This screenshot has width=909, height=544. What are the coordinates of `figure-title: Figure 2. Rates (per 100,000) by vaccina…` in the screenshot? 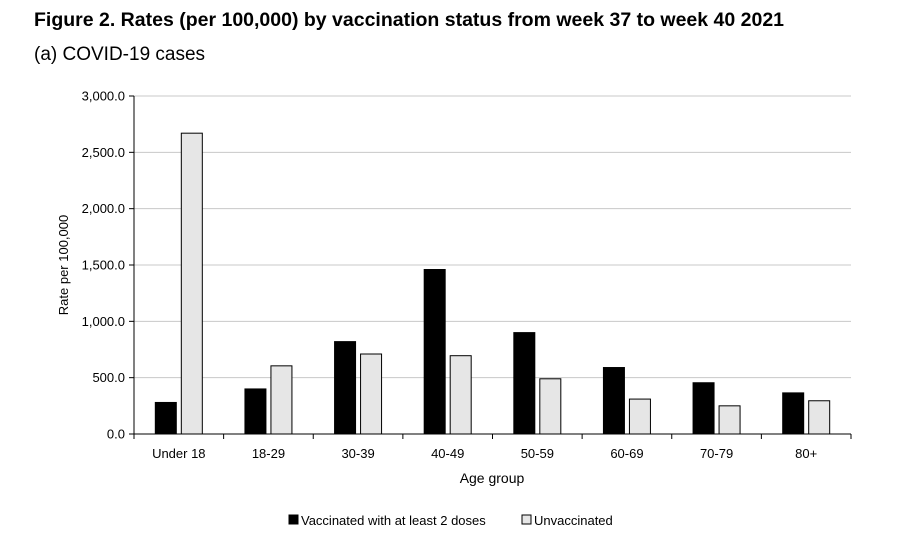 It's located at (409, 20).